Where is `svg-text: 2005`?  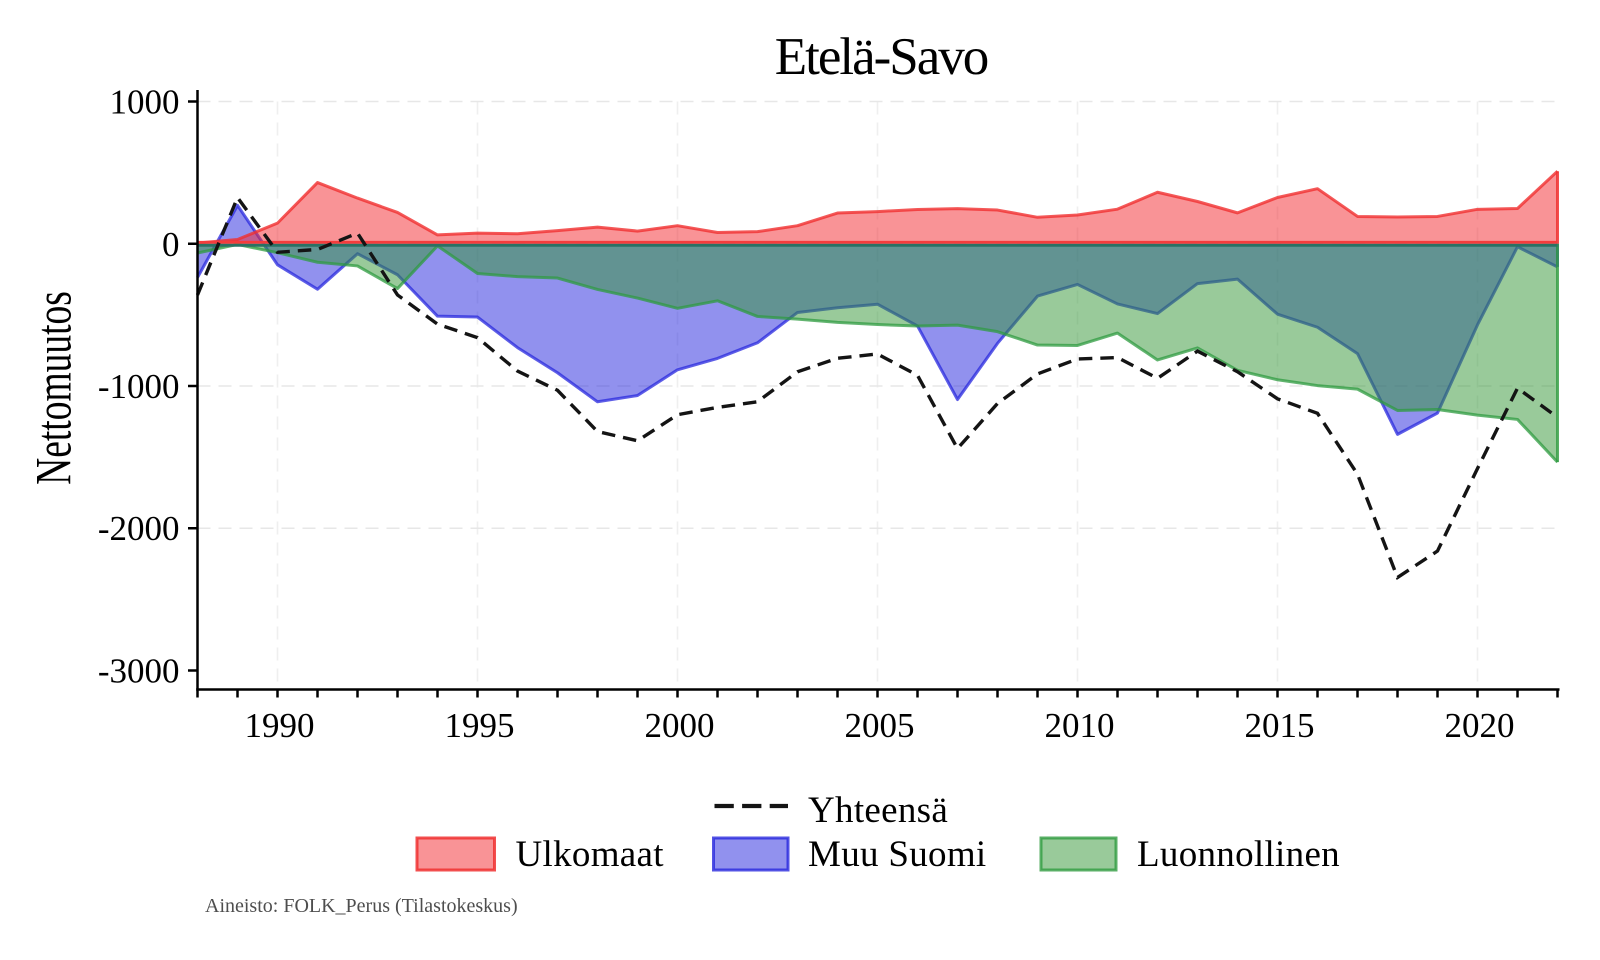
svg-text: 2005 is located at coordinates (880, 725).